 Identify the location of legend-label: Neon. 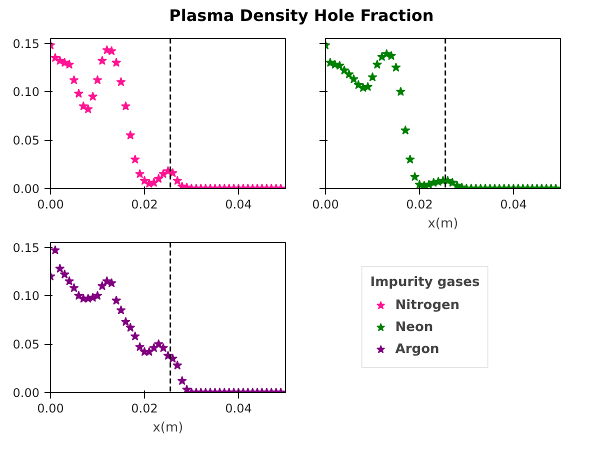
(414, 327).